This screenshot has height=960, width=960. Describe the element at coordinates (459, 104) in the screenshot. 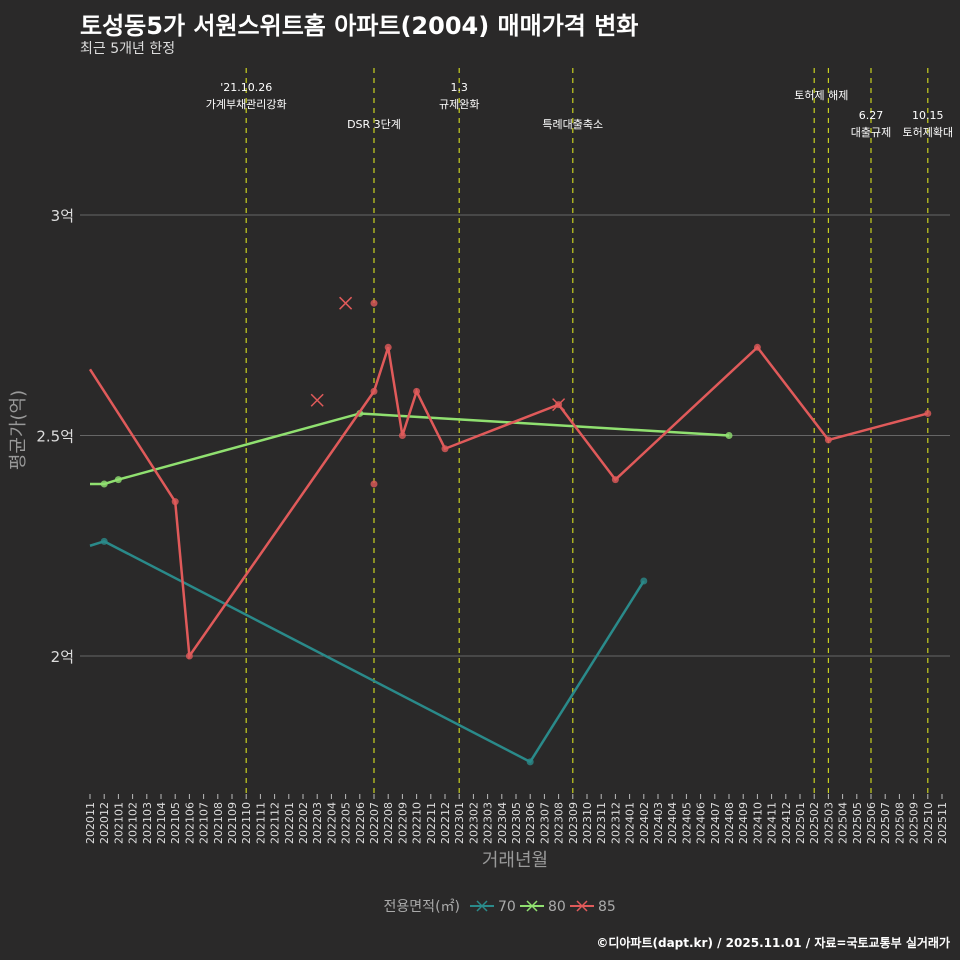

I see `event-label: 규제완화` at that location.